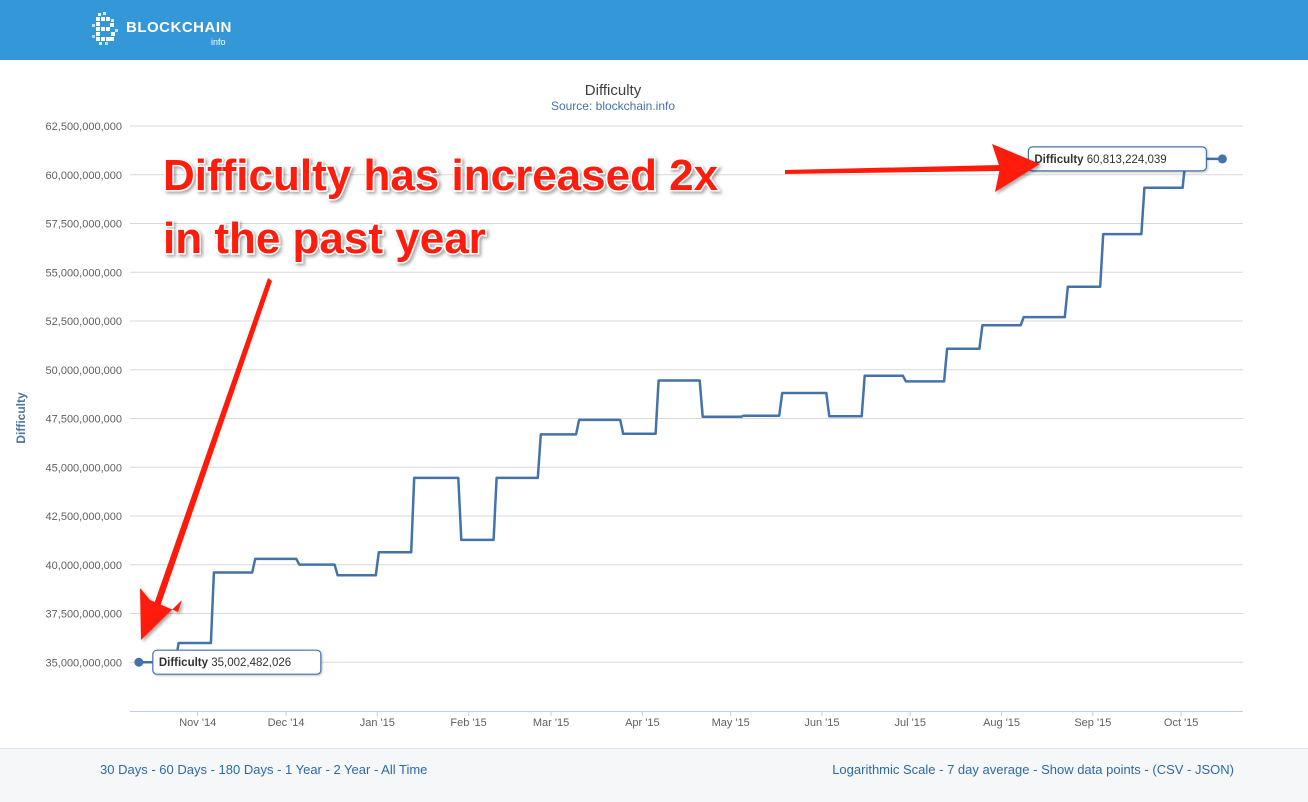  What do you see at coordinates (404, 769) in the screenshot?
I see `range-all-time-link: All Time` at bounding box center [404, 769].